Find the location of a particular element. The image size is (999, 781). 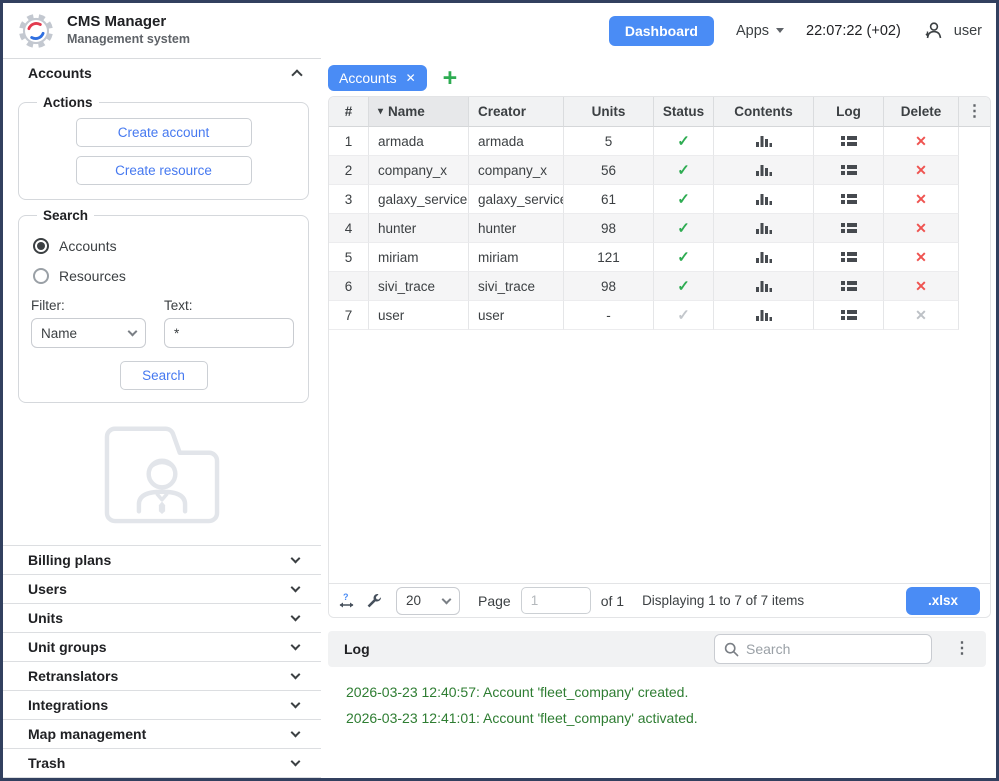

page-number-input is located at coordinates (555, 600).